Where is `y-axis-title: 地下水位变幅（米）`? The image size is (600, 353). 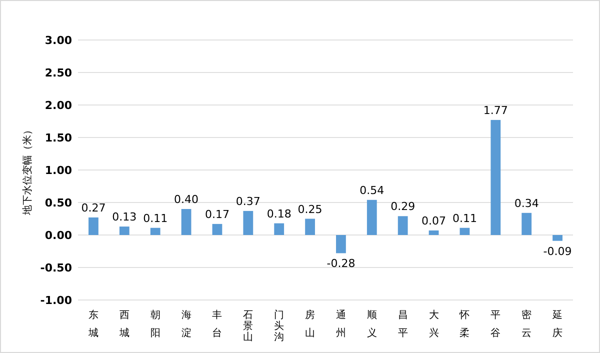
y-axis-title: 地下水位变幅（米） is located at coordinates (28, 170).